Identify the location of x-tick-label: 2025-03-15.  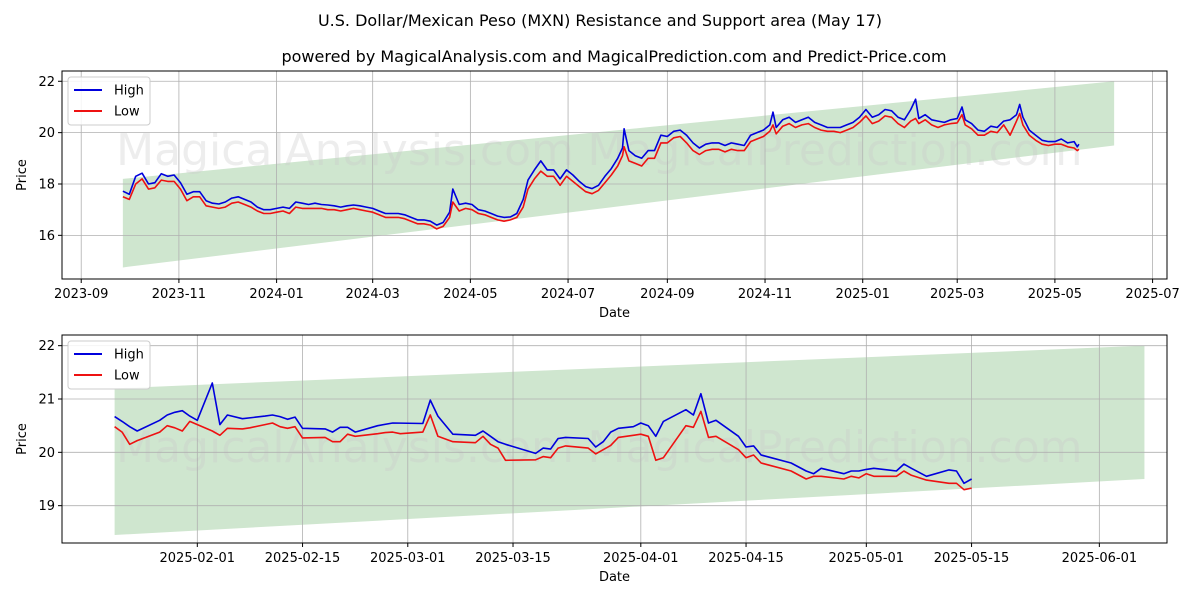
(513, 558).